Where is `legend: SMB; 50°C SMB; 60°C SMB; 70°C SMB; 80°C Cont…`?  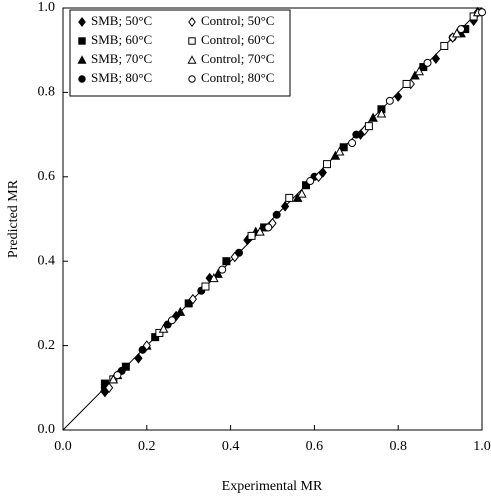
legend: SMB; 50°C SMB; 60°C SMB; 70°C SMB; 80°C Cont… is located at coordinates (180, 53).